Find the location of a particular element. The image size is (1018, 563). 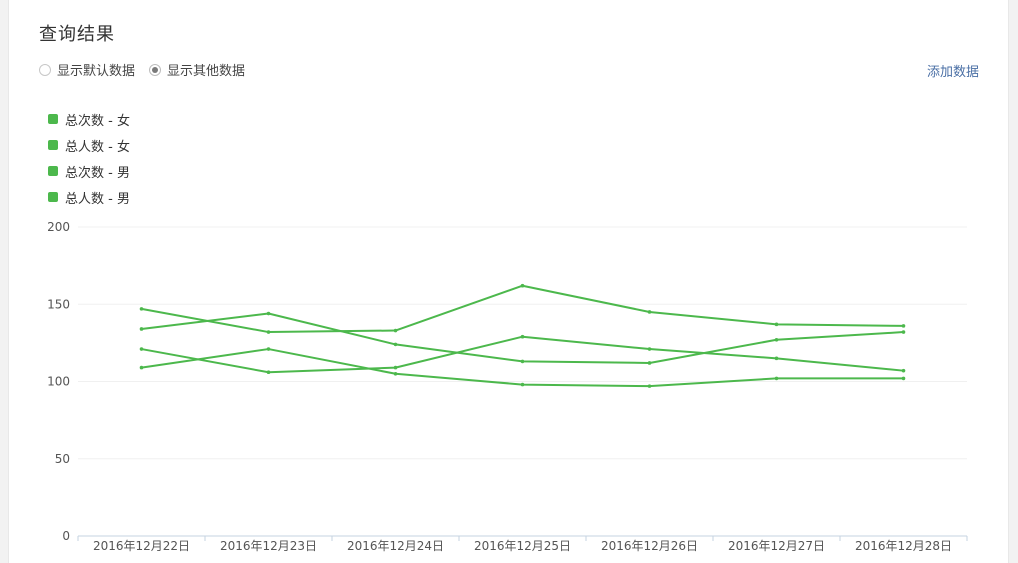

radio-checked-icon is located at coordinates (155, 69).